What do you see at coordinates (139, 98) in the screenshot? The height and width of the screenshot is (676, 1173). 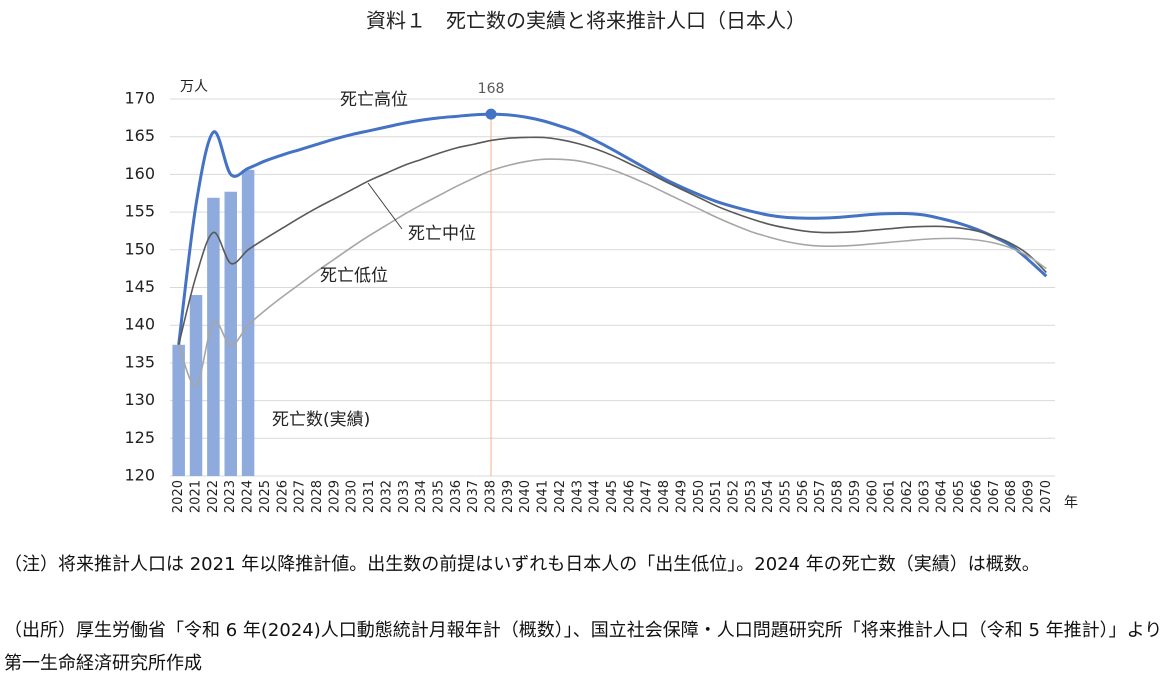 I see `y-tick-label: 170` at bounding box center [139, 98].